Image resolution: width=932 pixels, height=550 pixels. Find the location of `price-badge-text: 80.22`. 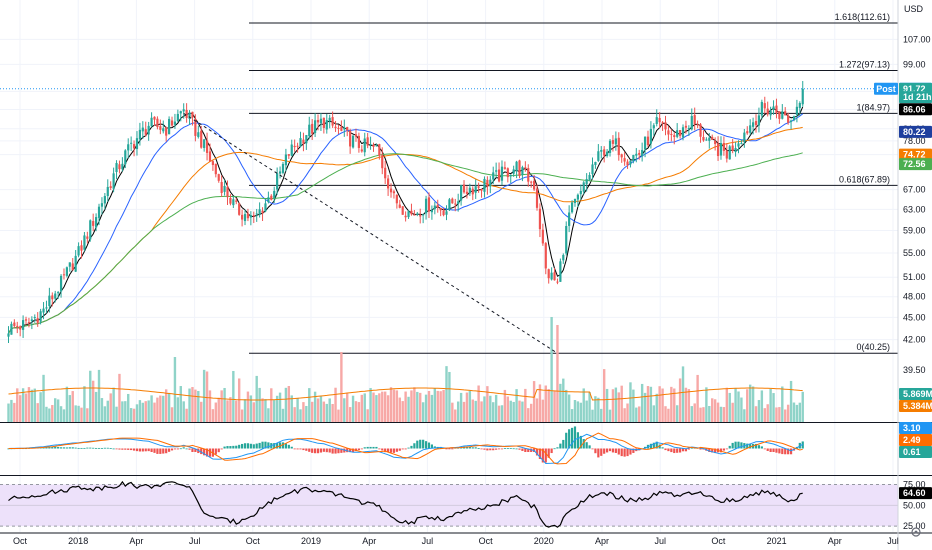

price-badge-text: 80.22 is located at coordinates (914, 132).